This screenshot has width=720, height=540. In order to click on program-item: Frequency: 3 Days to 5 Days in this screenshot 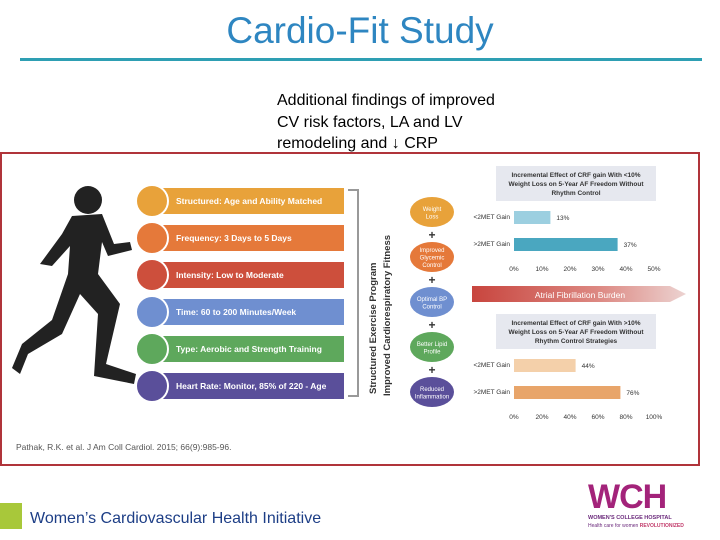, I will do `click(239, 238)`.